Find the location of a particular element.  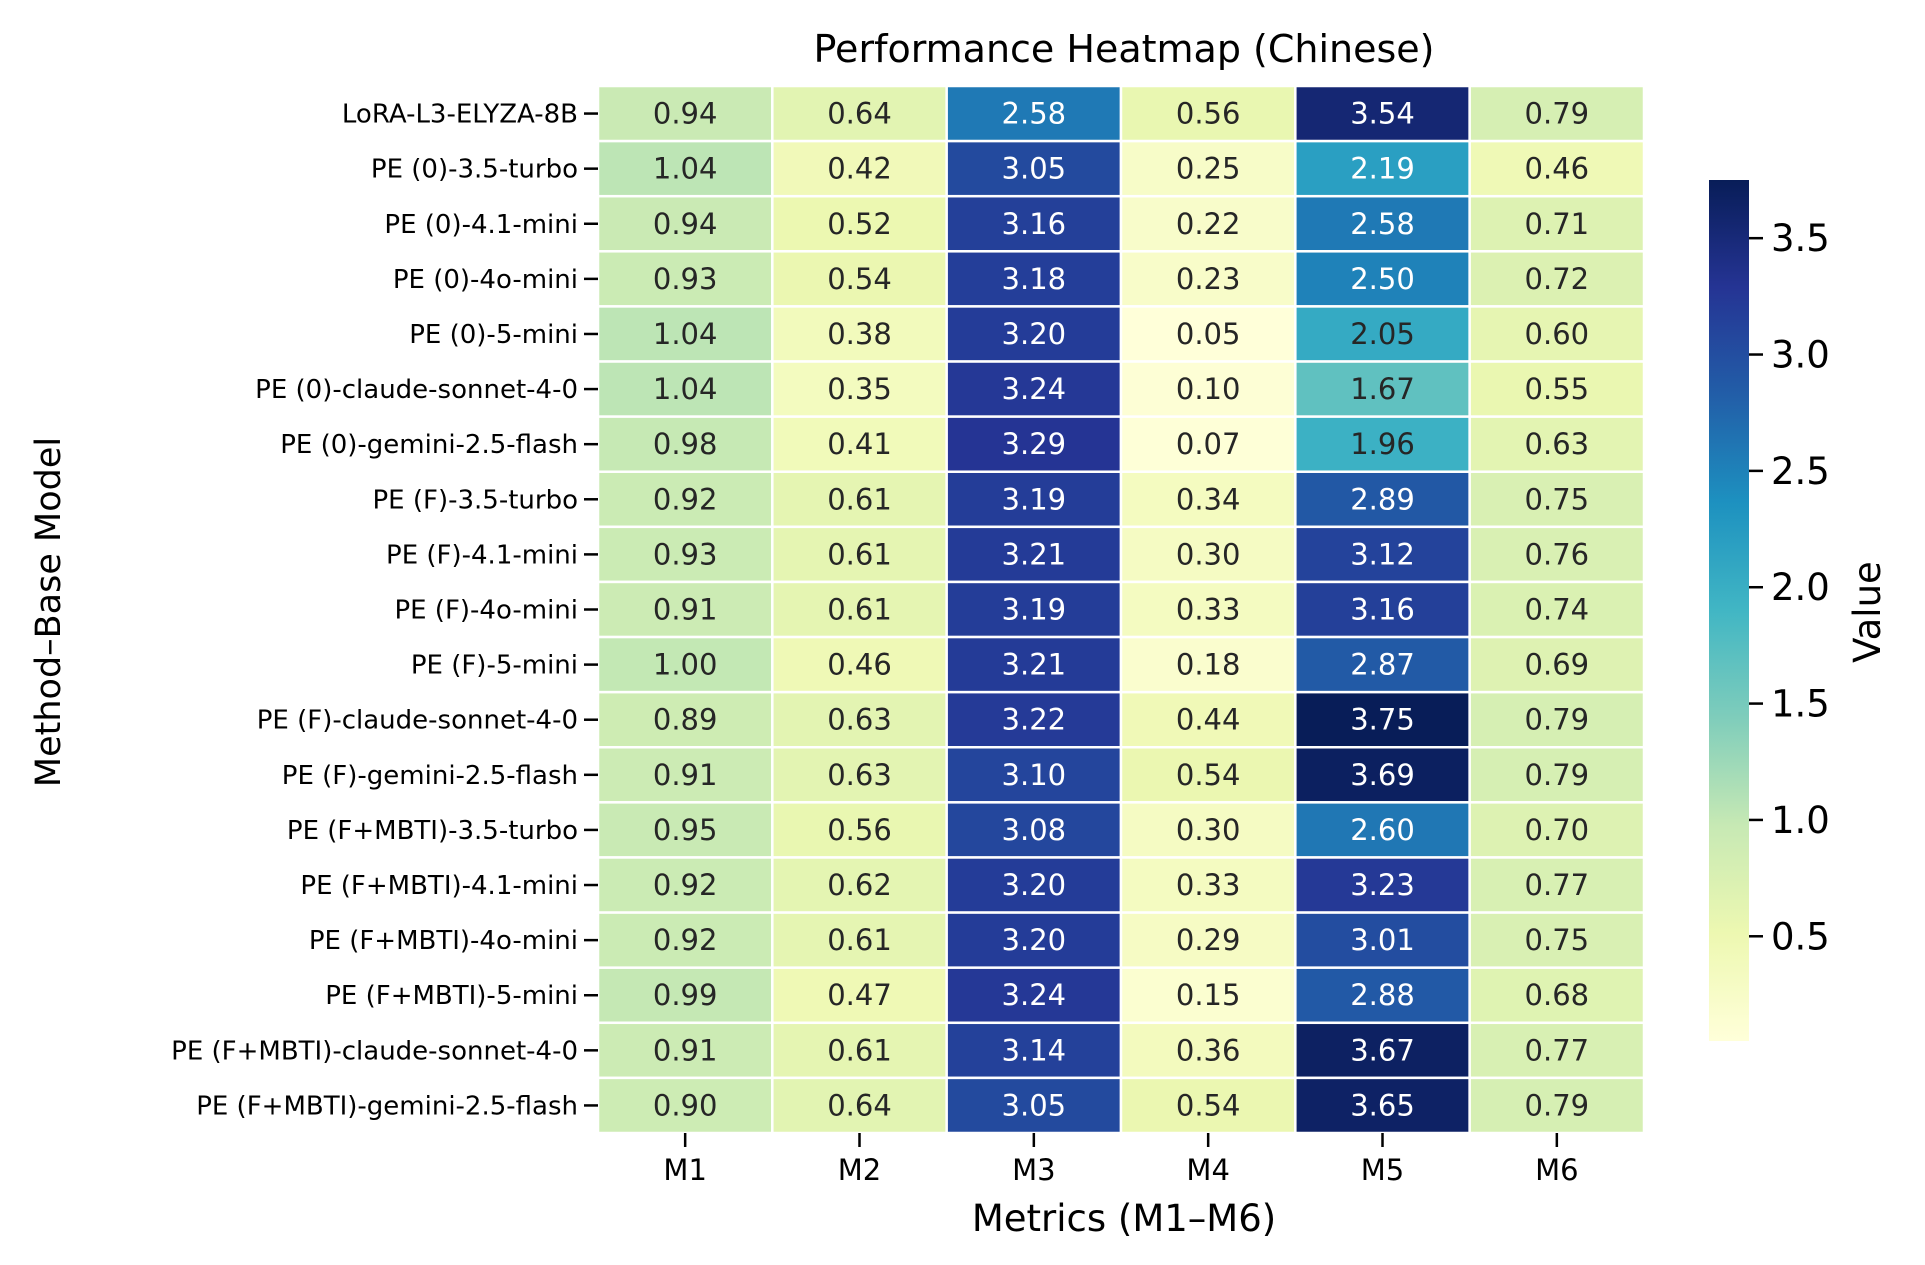

cell-value-label: 0.38 is located at coordinates (859, 334).